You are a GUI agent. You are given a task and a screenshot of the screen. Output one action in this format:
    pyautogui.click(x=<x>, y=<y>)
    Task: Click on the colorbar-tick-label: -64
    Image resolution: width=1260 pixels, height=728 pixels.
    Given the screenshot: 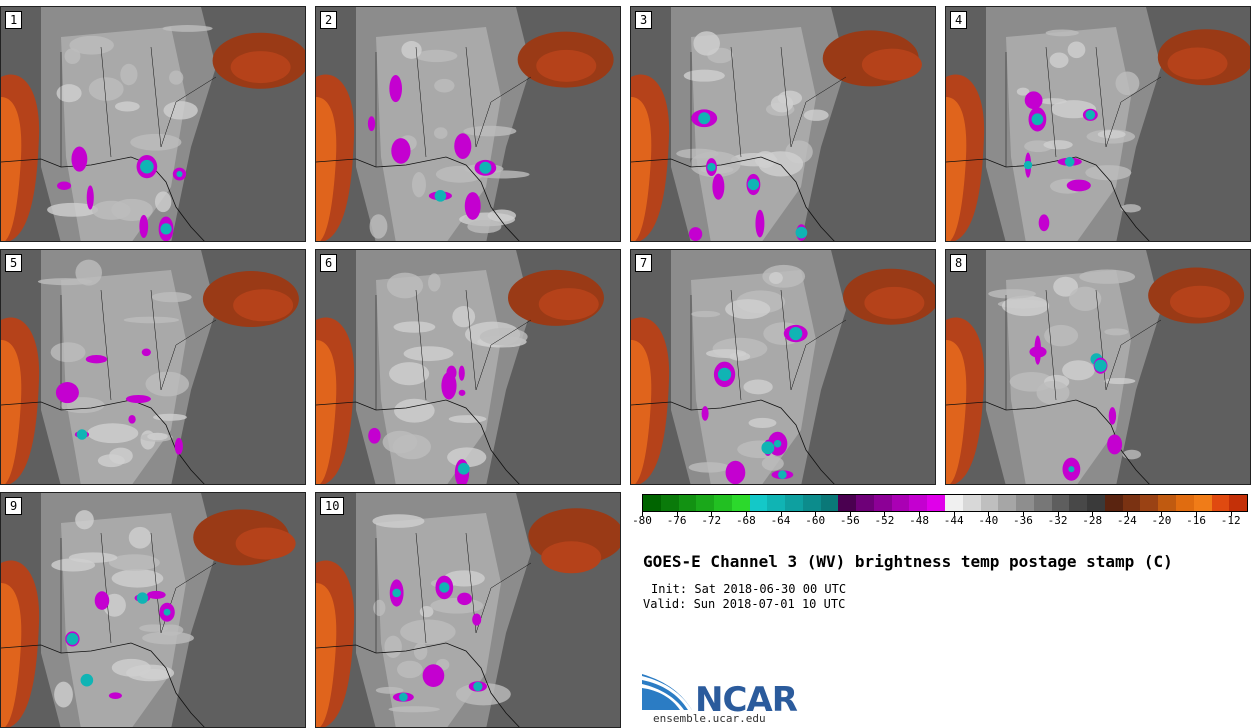 What is the action you would take?
    pyautogui.click(x=780, y=520)
    